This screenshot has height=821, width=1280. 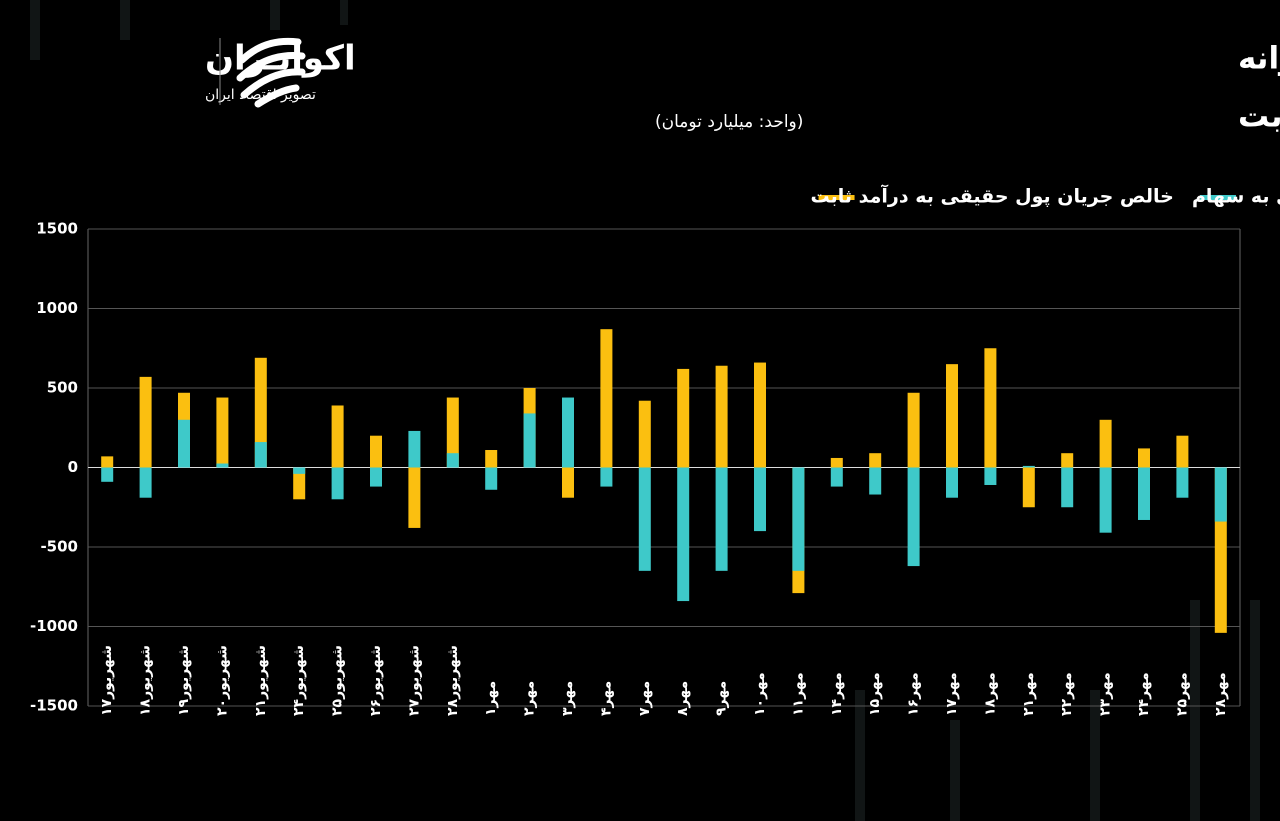 What do you see at coordinates (57, 308) in the screenshot?
I see `y-tick-label: 1000` at bounding box center [57, 308].